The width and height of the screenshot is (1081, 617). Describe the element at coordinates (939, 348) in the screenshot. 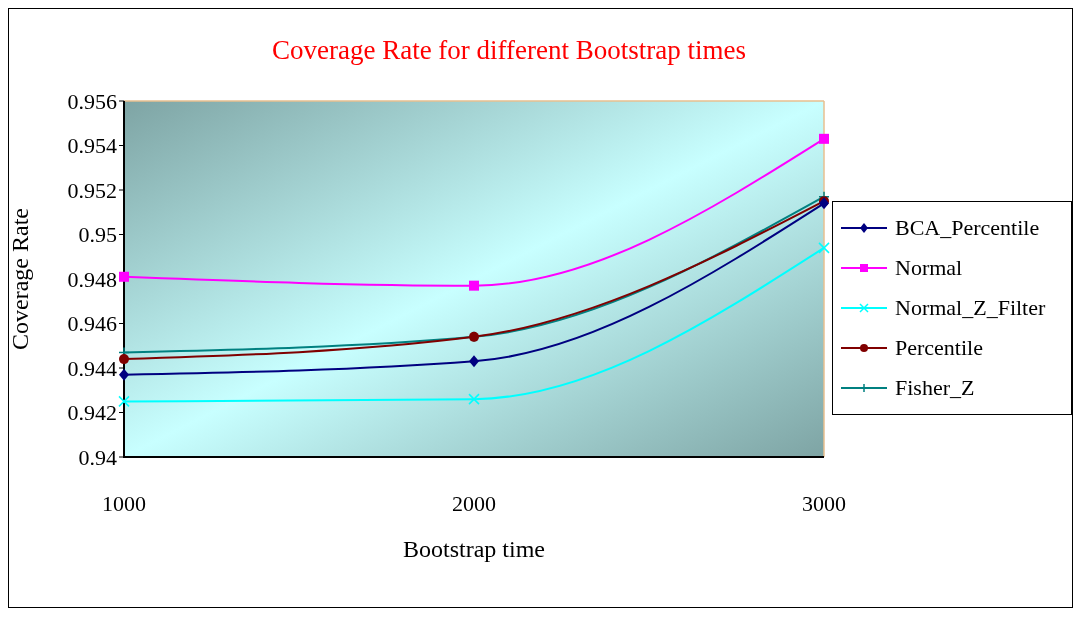

I see `legend-label: Percentile` at that location.